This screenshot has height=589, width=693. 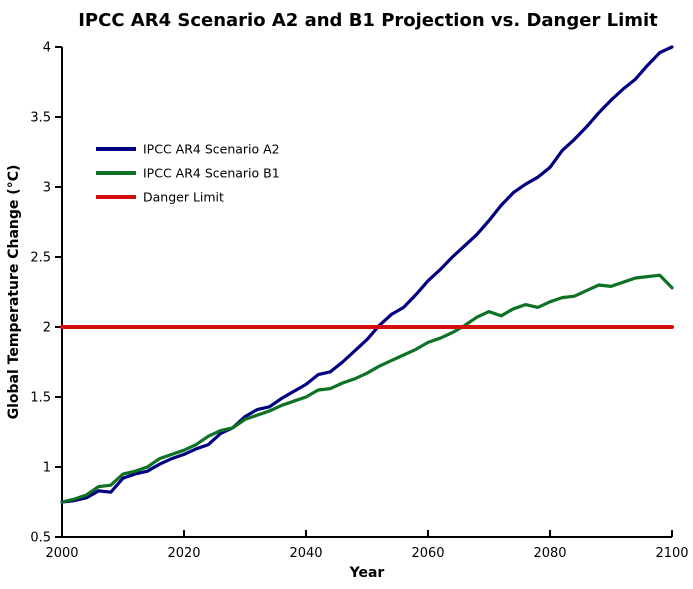 What do you see at coordinates (47, 48) in the screenshot?
I see `y-tick-label: 4` at bounding box center [47, 48].